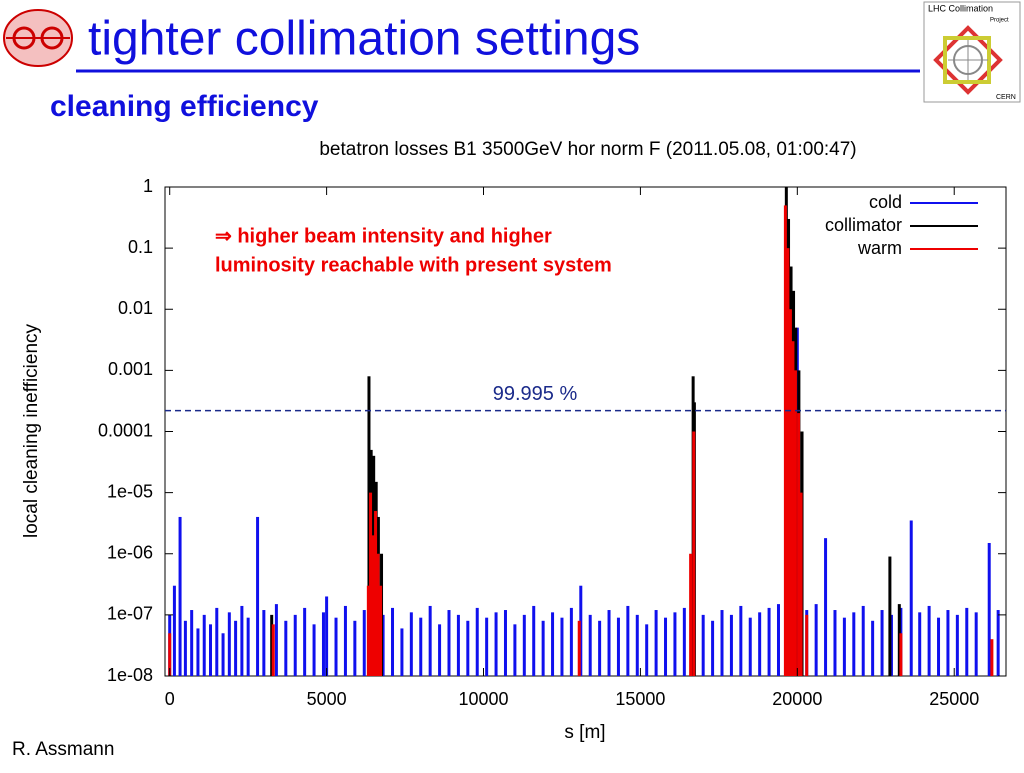 This screenshot has height=773, width=1024. What do you see at coordinates (364, 39) in the screenshot?
I see `slide-title: tighter collimation settings` at bounding box center [364, 39].